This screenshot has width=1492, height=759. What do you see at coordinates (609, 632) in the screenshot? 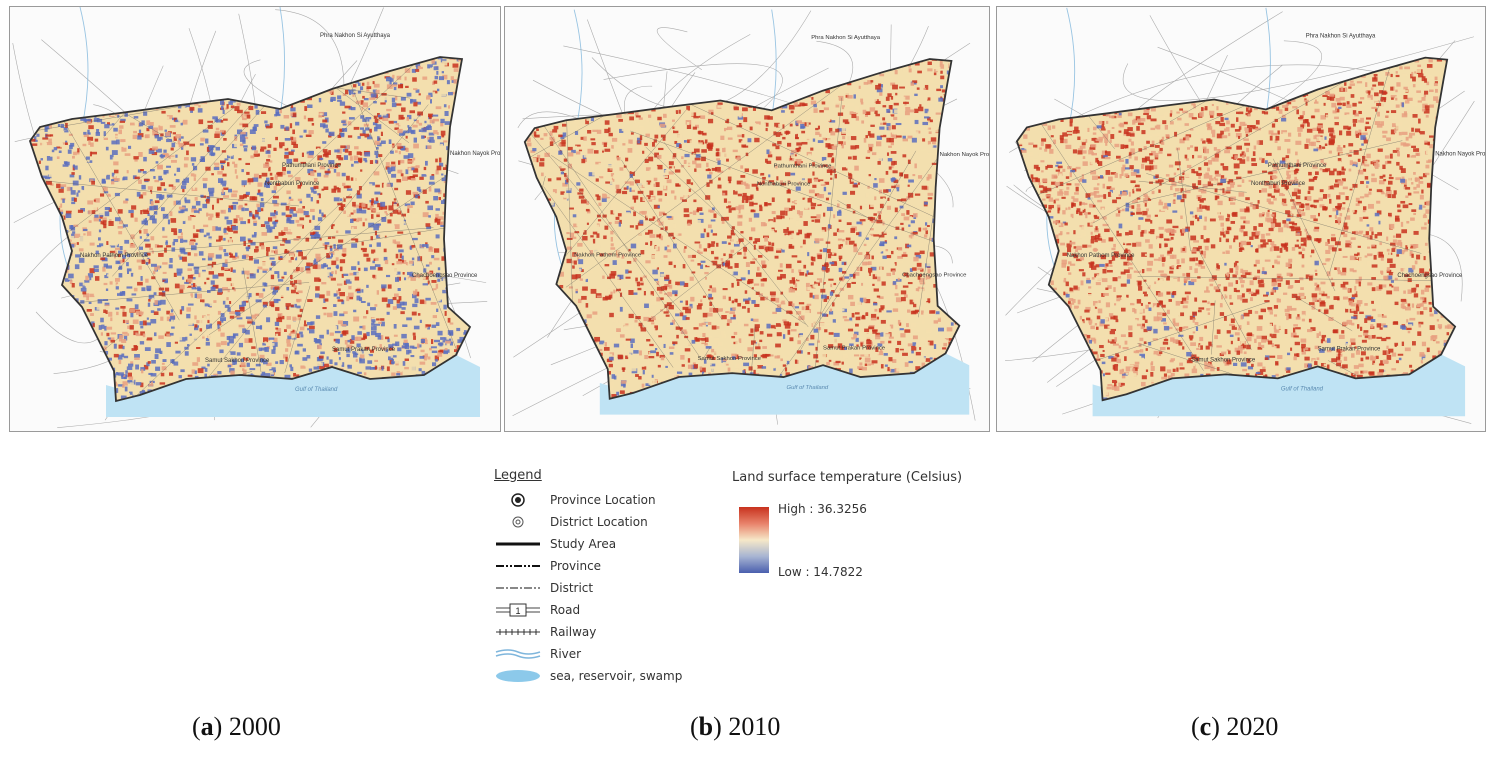
I see `legend-item-railway: Railway` at bounding box center [609, 632].